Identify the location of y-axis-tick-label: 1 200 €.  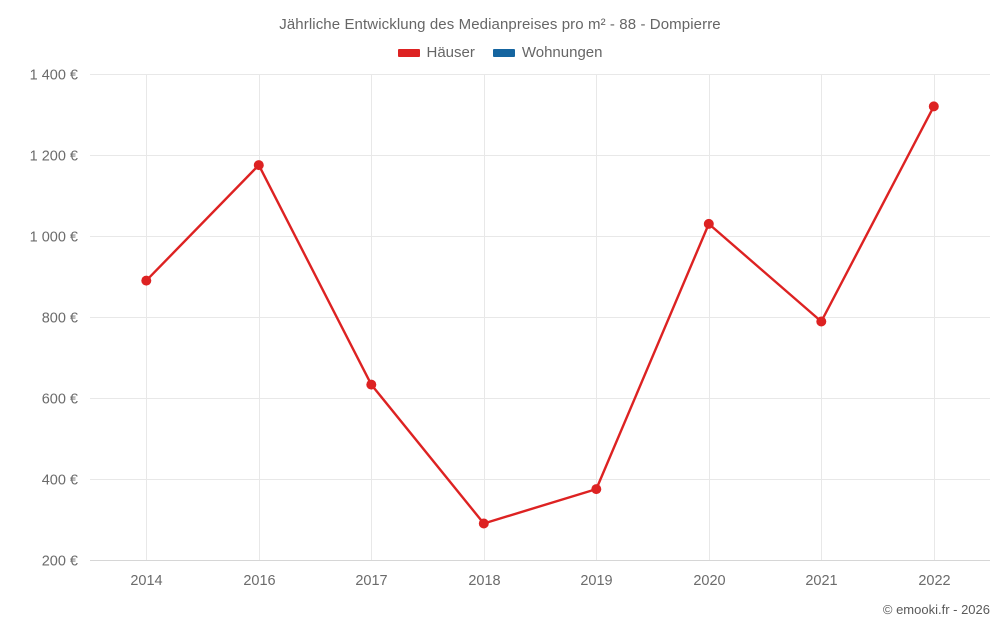
(54, 157).